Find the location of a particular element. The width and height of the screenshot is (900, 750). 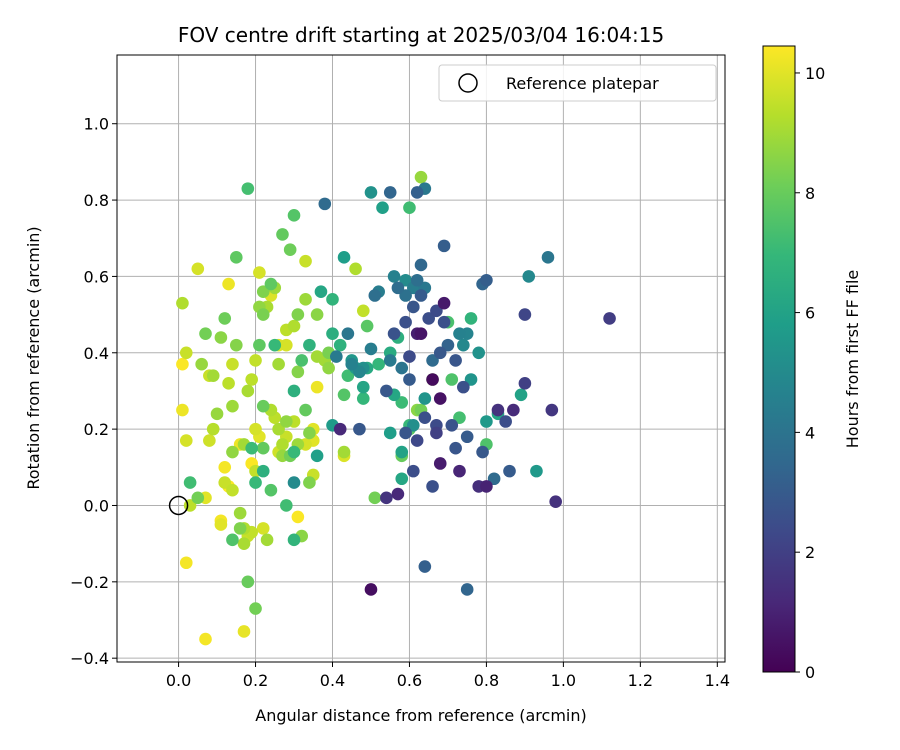

legend: Reference platepar is located at coordinates (577, 83).